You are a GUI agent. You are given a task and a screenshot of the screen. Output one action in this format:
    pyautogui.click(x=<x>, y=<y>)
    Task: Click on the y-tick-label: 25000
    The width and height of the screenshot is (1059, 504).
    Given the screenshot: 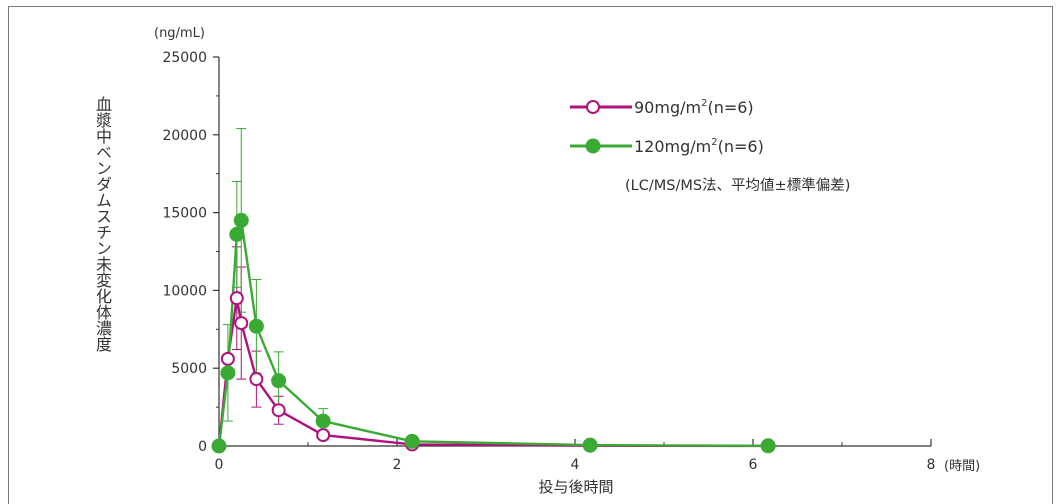 What is the action you would take?
    pyautogui.click(x=184, y=58)
    